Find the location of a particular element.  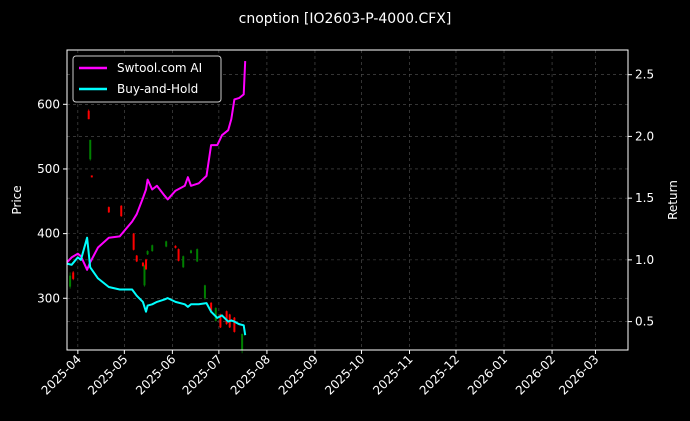

y2-tick-label: 2.0 is located at coordinates (644, 136).